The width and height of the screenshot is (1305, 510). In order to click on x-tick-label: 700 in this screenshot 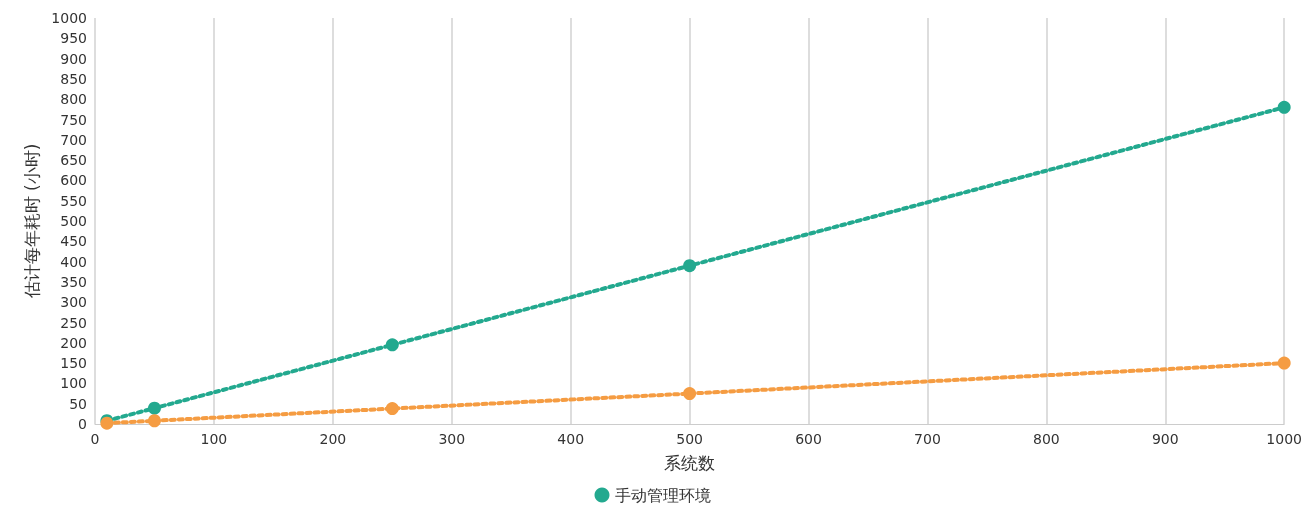, I will do `click(927, 439)`.